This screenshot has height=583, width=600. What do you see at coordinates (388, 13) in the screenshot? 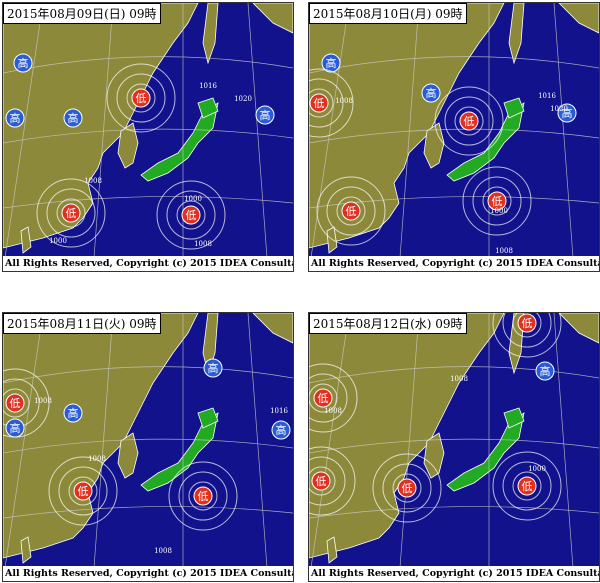
I see `timestamp: 2015年08月10日(月) 09時` at bounding box center [388, 13].